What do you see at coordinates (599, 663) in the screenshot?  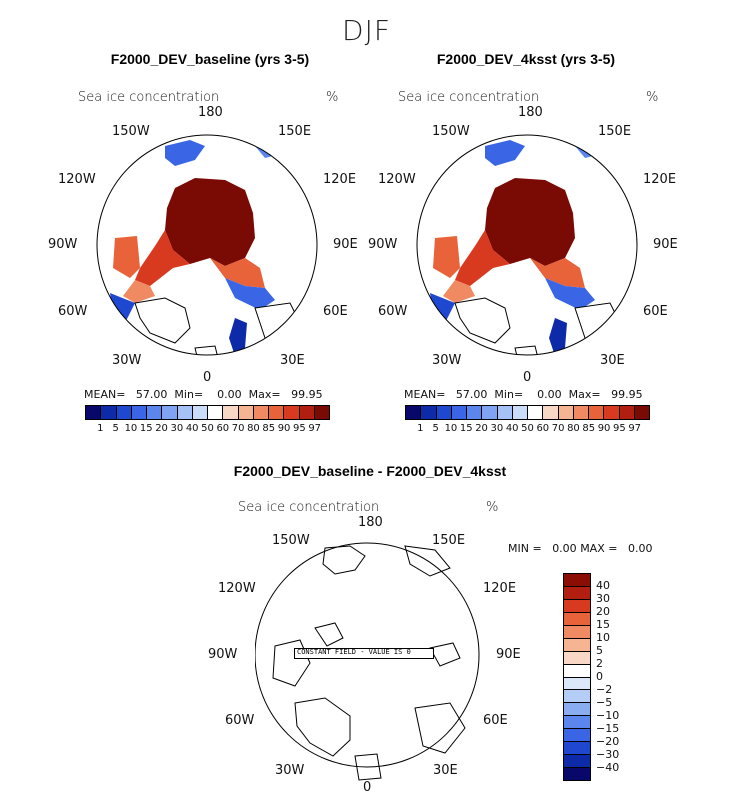 I see `colorbar-tick-label: 2` at bounding box center [599, 663].